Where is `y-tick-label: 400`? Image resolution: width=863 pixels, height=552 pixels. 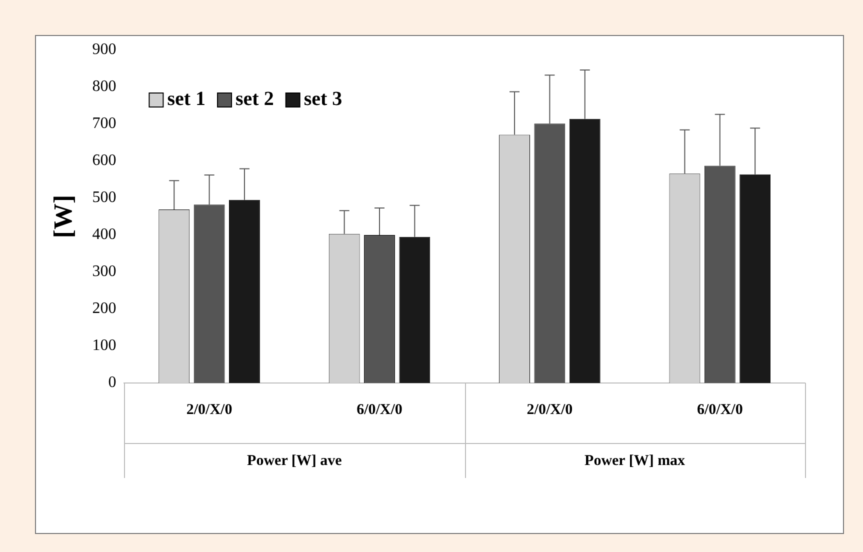
y-tick-label: 400 is located at coordinates (104, 235).